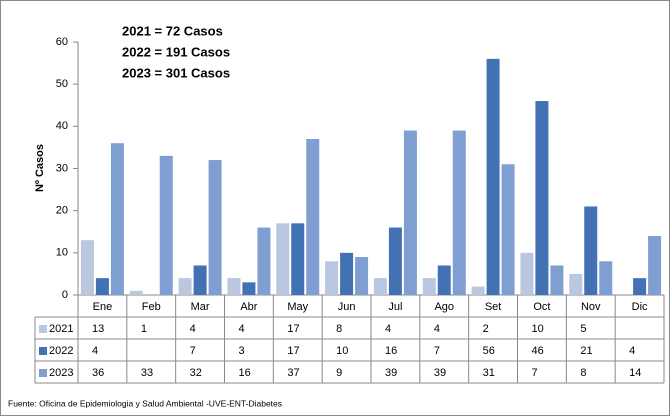  Describe the element at coordinates (591, 307) in the screenshot. I see `x-tick-label: Nov` at that location.